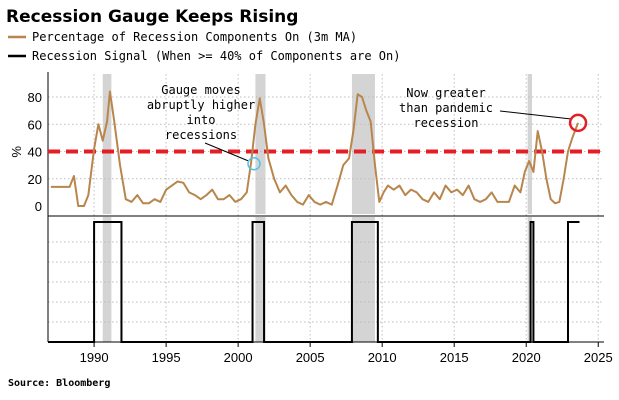  Describe the element at coordinates (454, 357) in the screenshot. I see `x-tick-label: 2015` at that location.